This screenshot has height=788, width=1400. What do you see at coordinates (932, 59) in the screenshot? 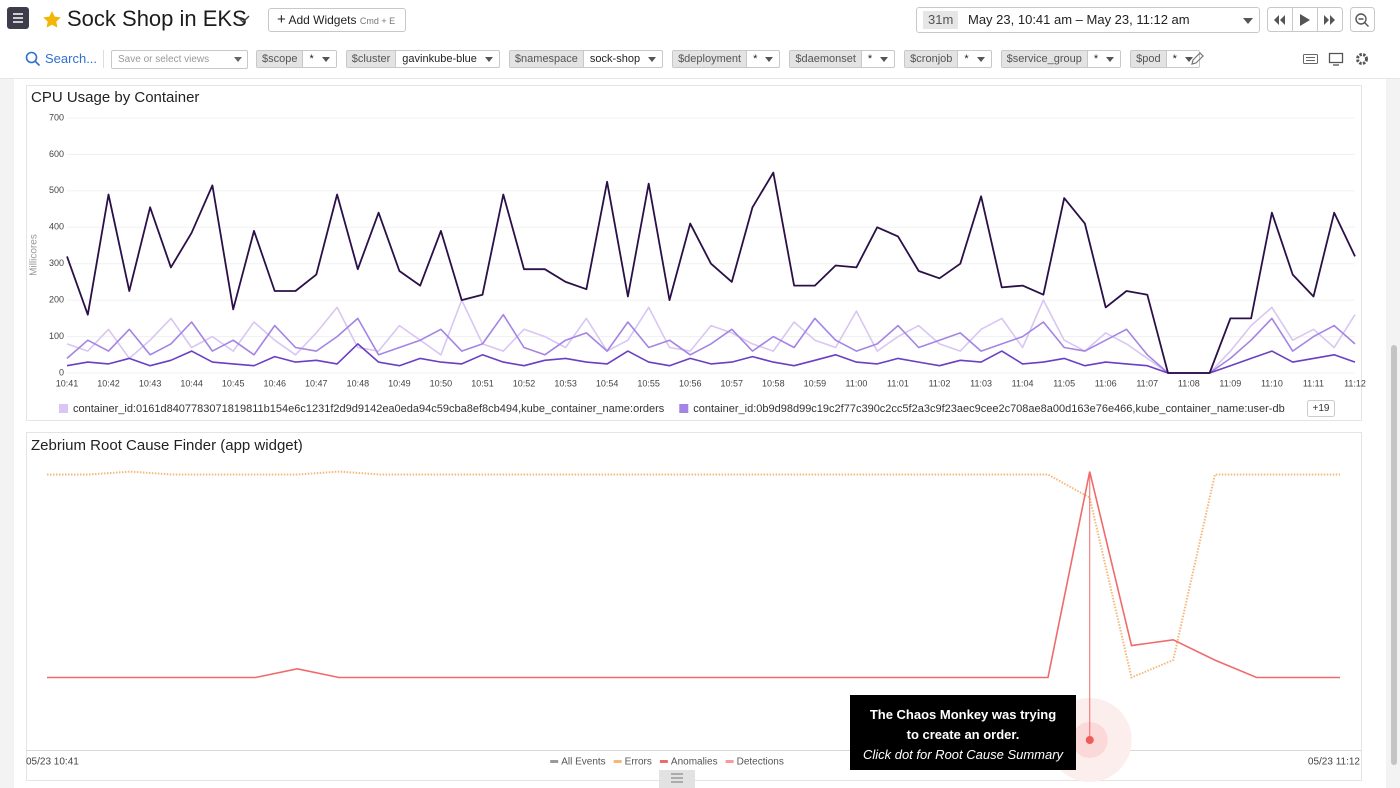
I see `filter-name: $cronjob` at bounding box center [932, 59].